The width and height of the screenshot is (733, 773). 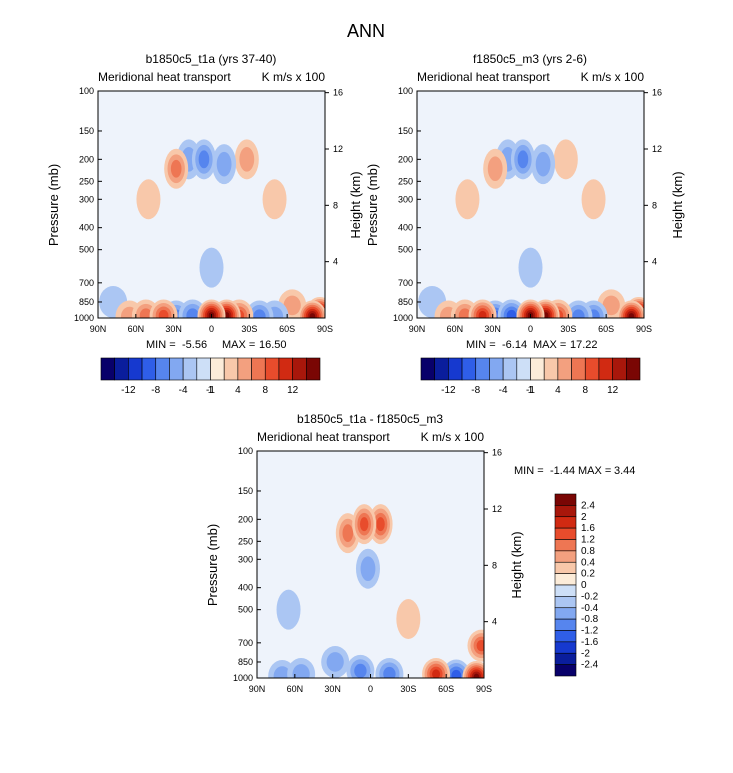 I want to click on colorbar-label: 12, so click(x=293, y=390).